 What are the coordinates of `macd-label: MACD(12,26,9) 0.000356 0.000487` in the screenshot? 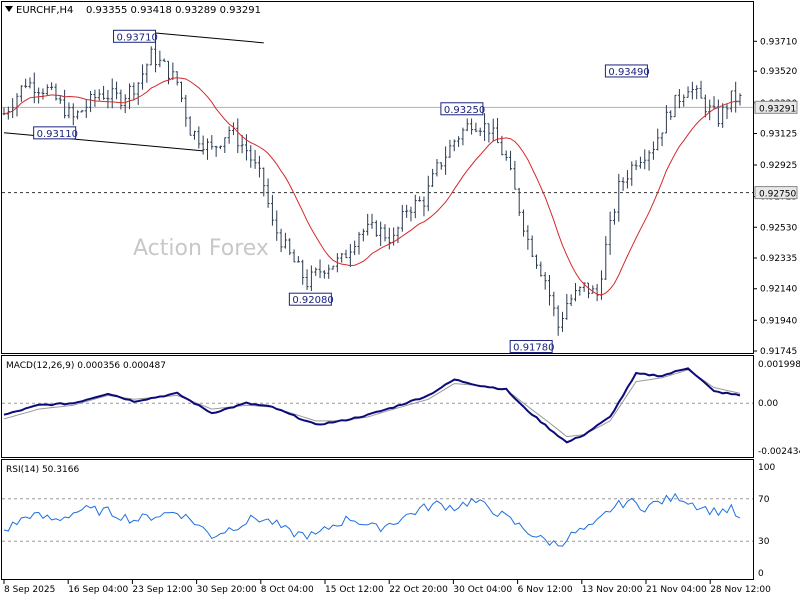 It's located at (86, 366).